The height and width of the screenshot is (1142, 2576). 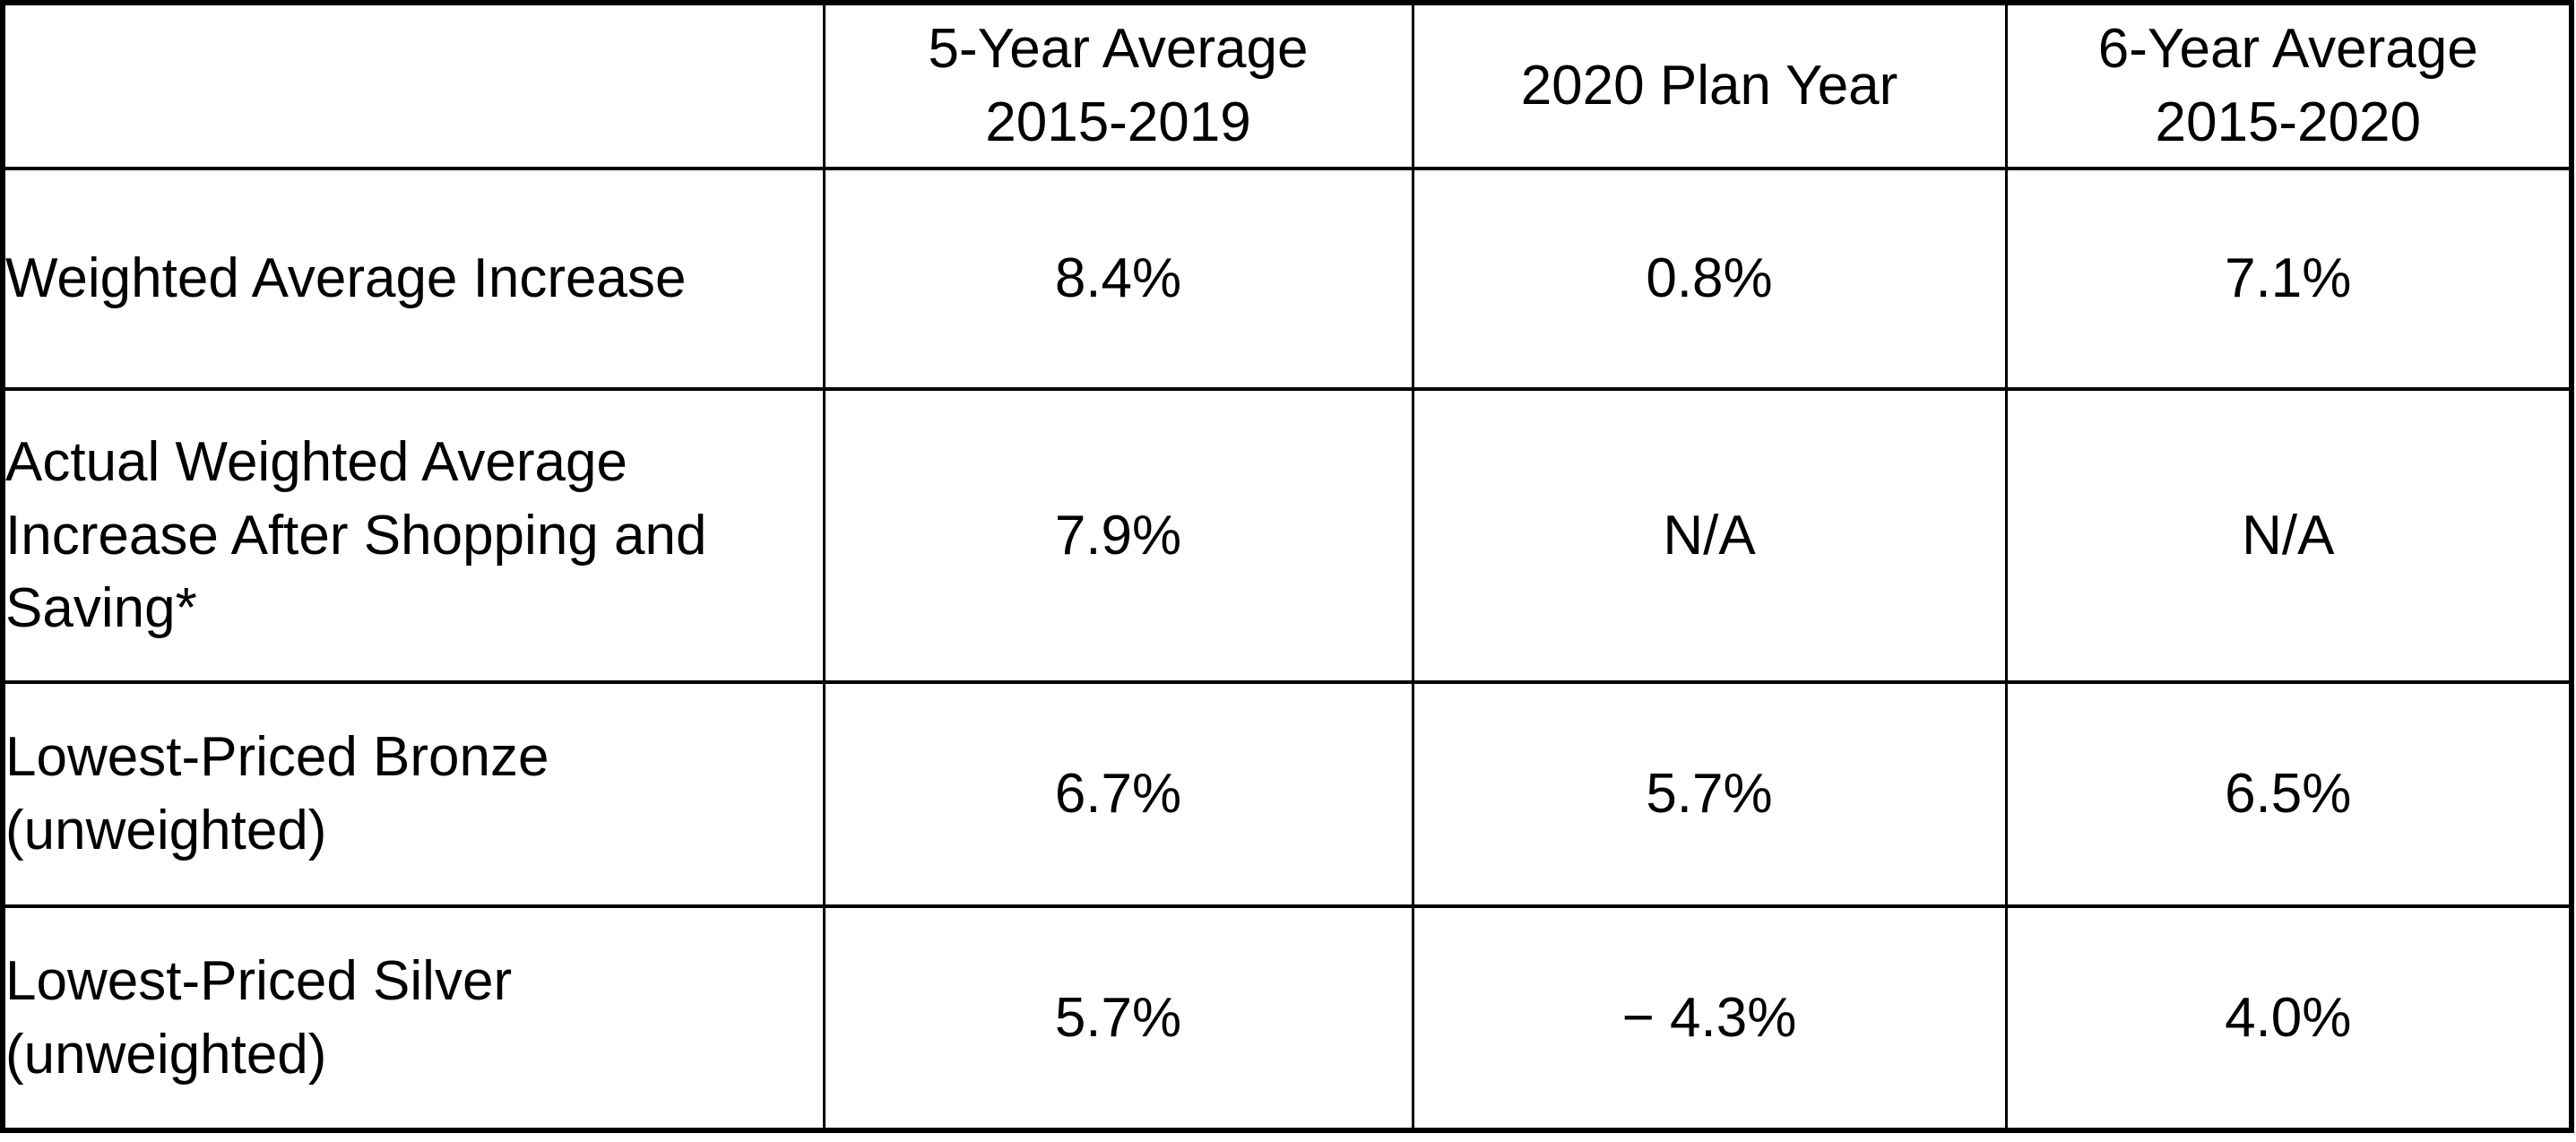 I want to click on col-header-empty, so click(x=413, y=85).